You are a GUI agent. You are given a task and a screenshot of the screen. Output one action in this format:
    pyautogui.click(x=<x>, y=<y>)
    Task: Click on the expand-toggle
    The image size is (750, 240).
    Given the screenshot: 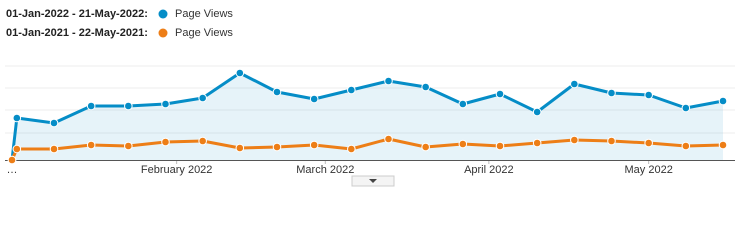 What is the action you would take?
    pyautogui.click(x=373, y=181)
    